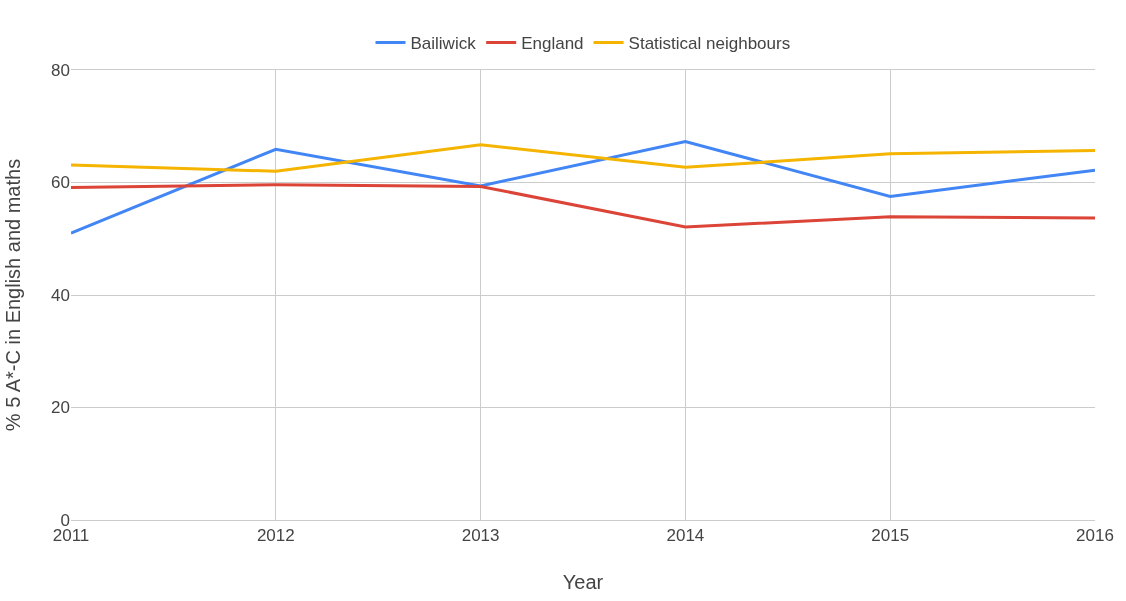 This screenshot has width=1126, height=601. What do you see at coordinates (583, 581) in the screenshot?
I see `x-axis-title: Year` at bounding box center [583, 581].